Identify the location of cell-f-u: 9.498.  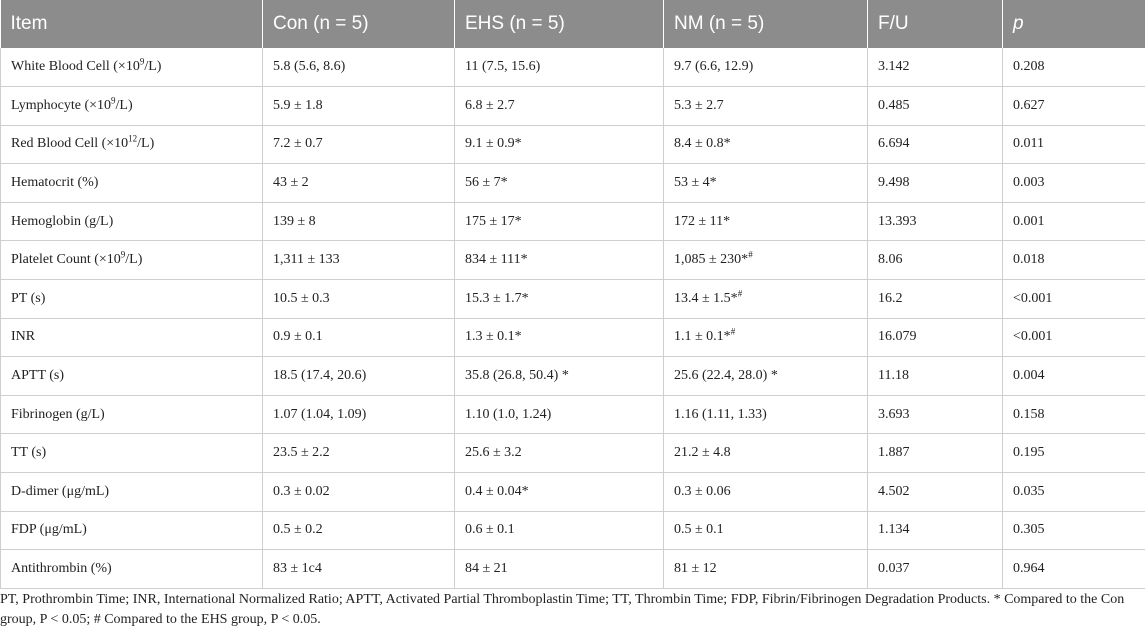
(935, 183).